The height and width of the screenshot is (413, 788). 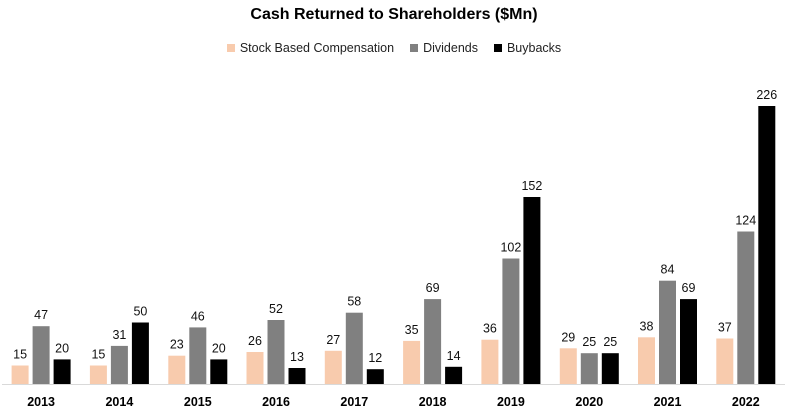 I want to click on legend-item-buybacks: Buybacks, so click(x=527, y=48).